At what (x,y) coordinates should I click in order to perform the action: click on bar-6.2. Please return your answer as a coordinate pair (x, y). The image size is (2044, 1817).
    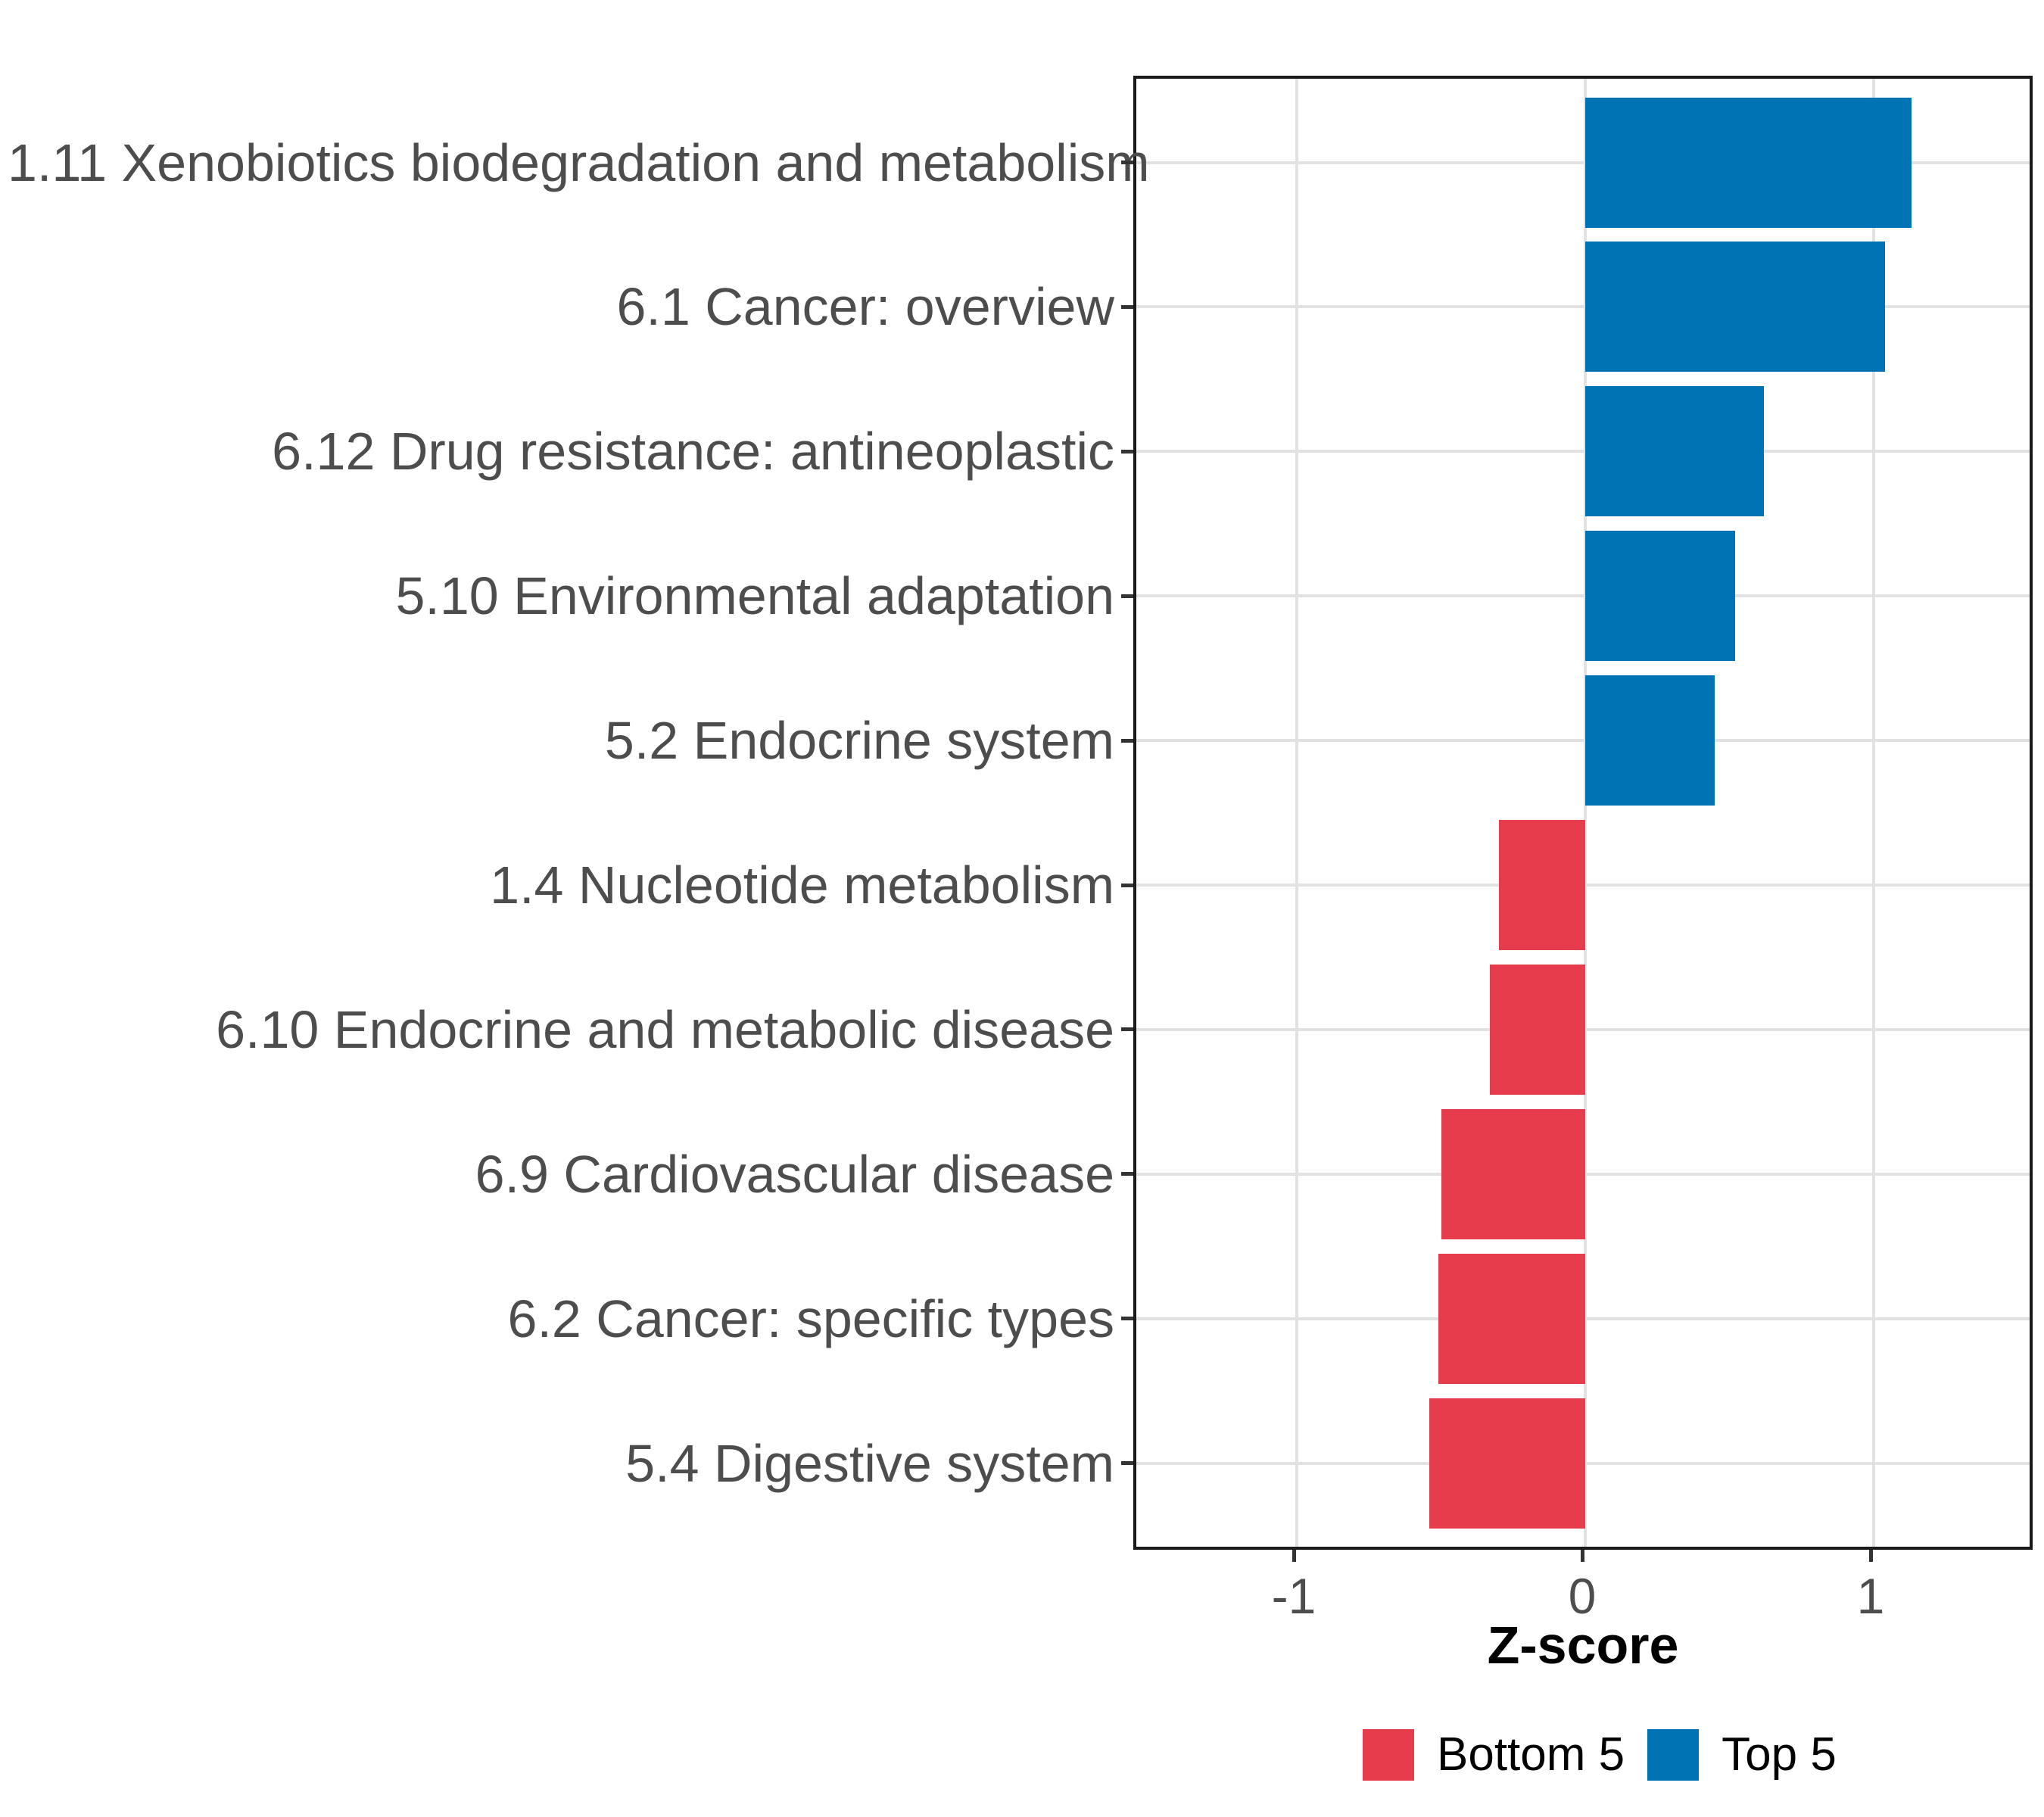
    Looking at the image, I should click on (1511, 1318).